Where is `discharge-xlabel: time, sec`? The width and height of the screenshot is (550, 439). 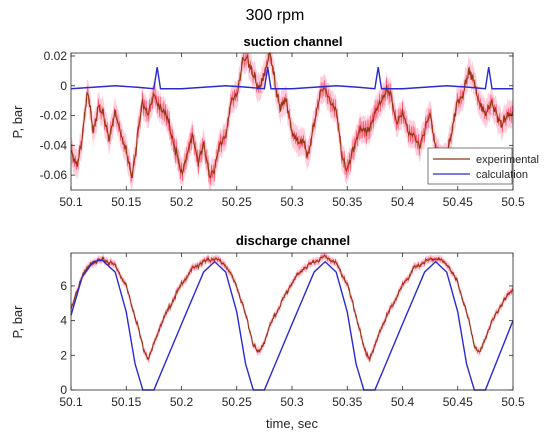
discharge-xlabel: time, sec is located at coordinates (292, 423).